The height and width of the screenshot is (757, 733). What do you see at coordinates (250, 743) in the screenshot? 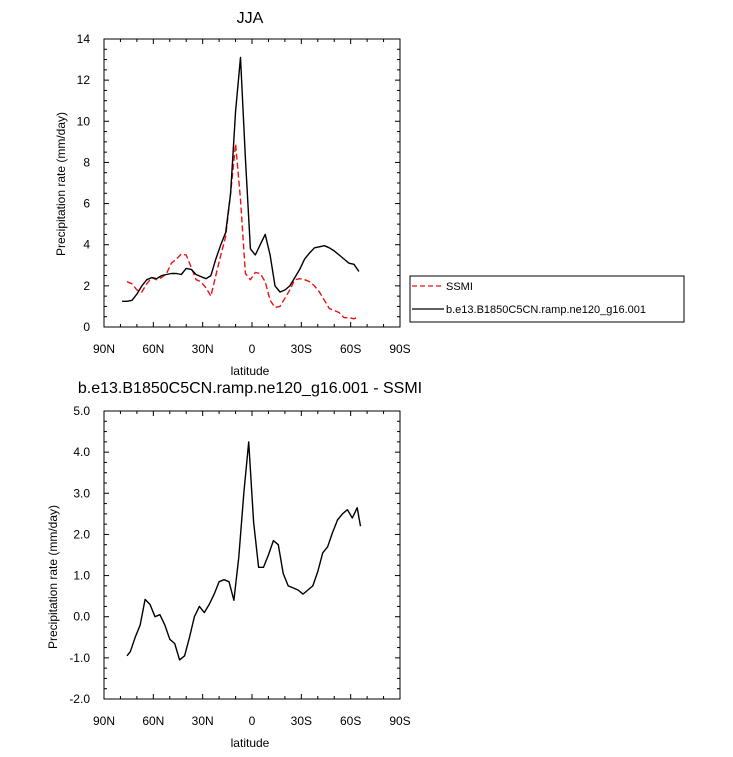
I see `bottom-chart-xlabel: latitude` at bounding box center [250, 743].